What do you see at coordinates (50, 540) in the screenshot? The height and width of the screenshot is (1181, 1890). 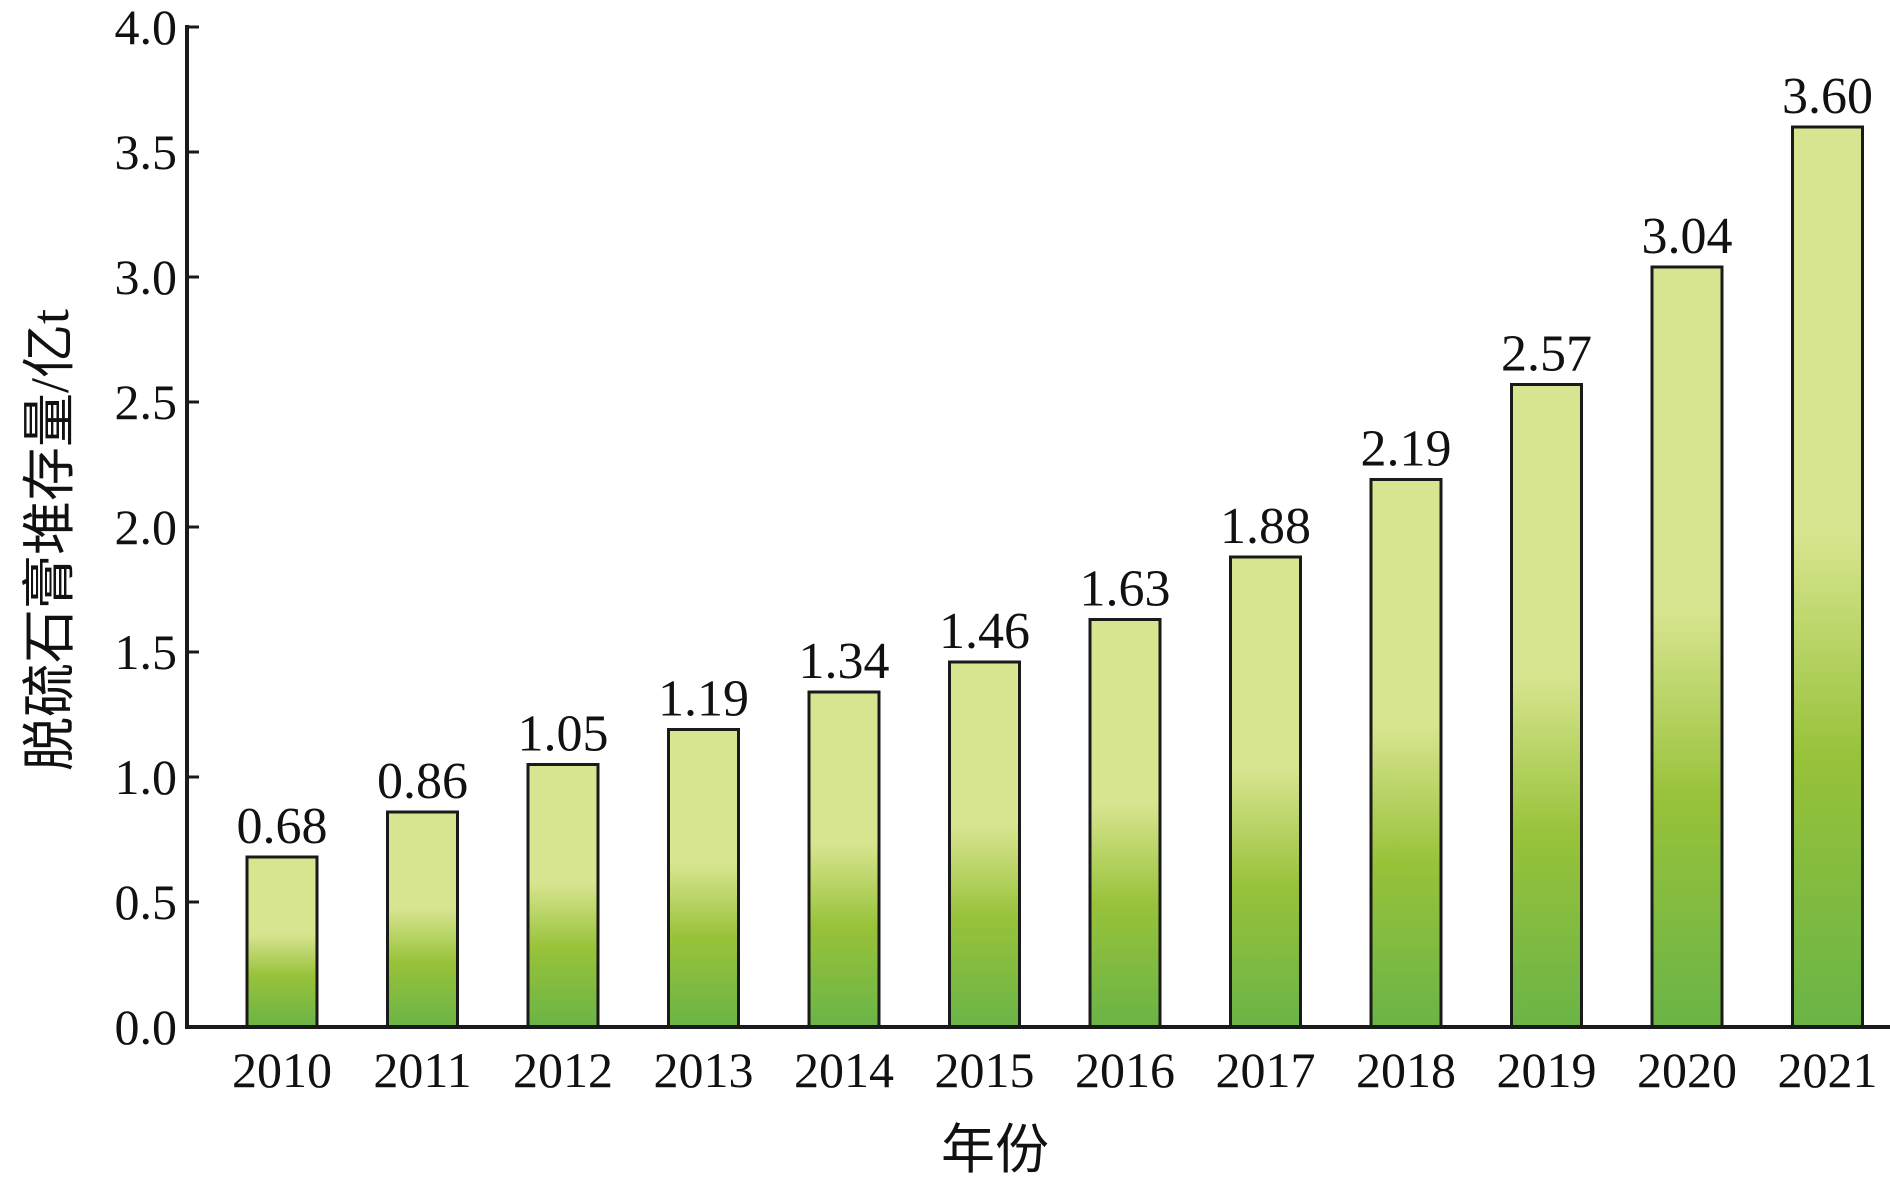 I see `y-axis-title: 脱硫石膏堆存量/亿t` at bounding box center [50, 540].